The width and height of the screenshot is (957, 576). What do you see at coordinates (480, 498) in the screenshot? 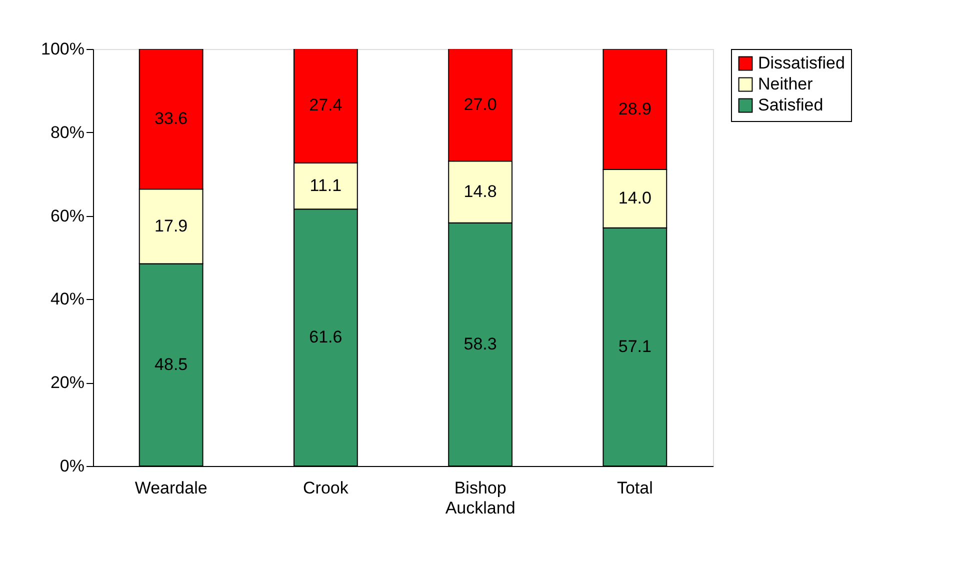
I see `x-tick-label: Bishop Auckland` at bounding box center [480, 498].